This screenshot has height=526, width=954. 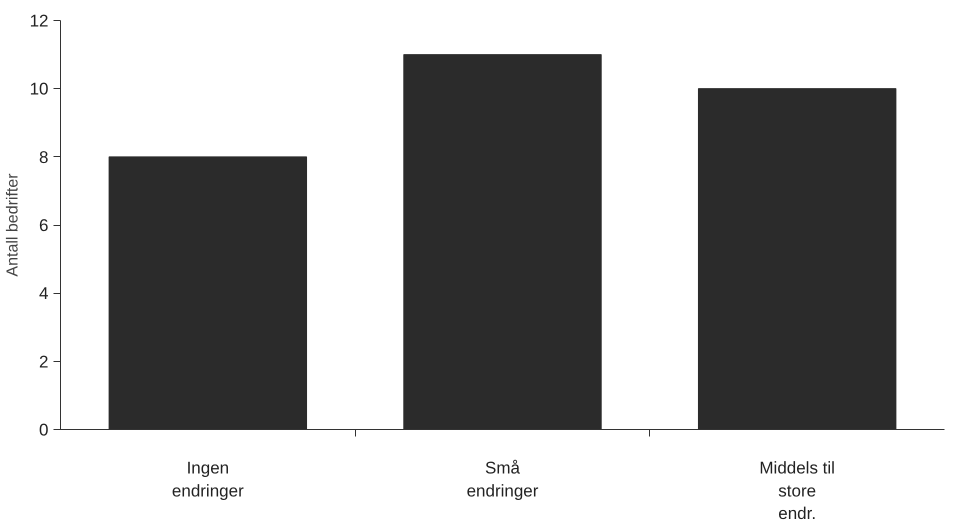 What do you see at coordinates (502, 479) in the screenshot?
I see `x-tick-label: Små endringer` at bounding box center [502, 479].